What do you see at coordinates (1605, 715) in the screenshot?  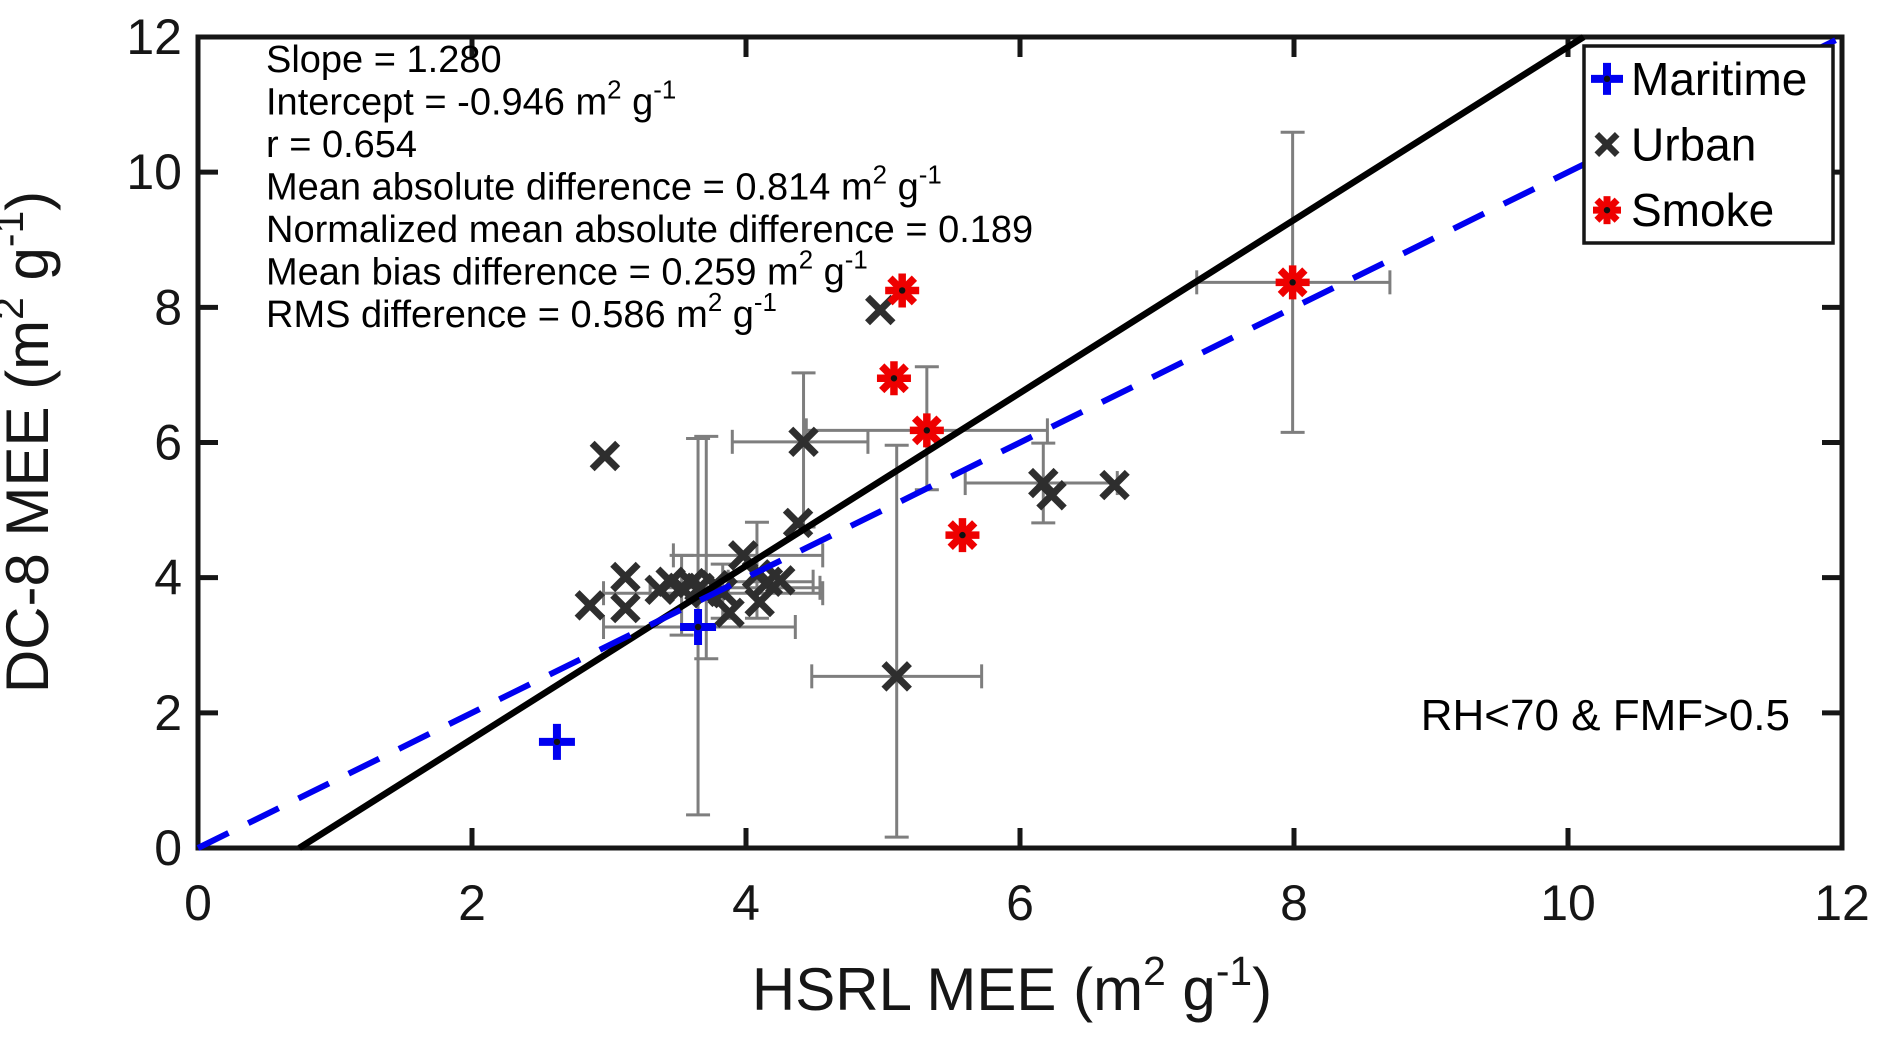 I see `condition-annotation: RH<70 & FMF>0.5` at bounding box center [1605, 715].